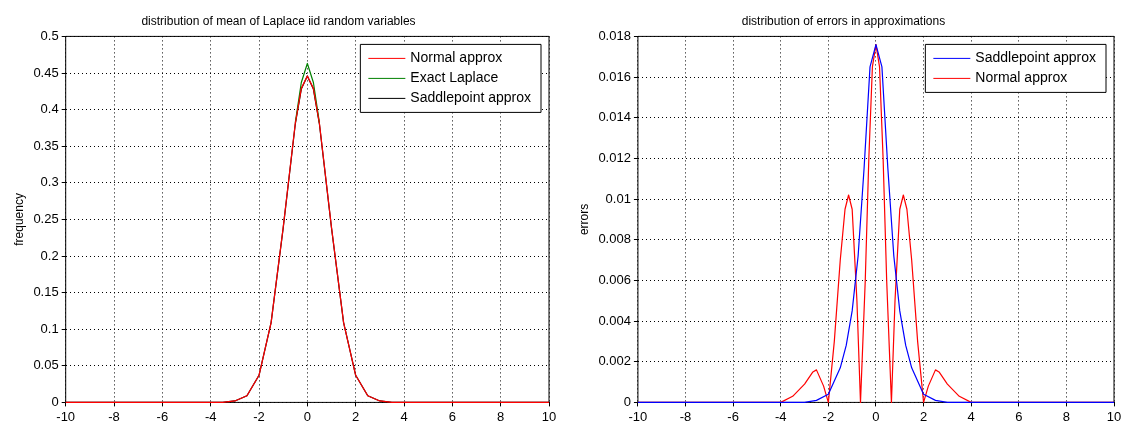 This screenshot has width=1135, height=432. What do you see at coordinates (454, 77) in the screenshot?
I see `legend-label: Exact Laplace` at bounding box center [454, 77].